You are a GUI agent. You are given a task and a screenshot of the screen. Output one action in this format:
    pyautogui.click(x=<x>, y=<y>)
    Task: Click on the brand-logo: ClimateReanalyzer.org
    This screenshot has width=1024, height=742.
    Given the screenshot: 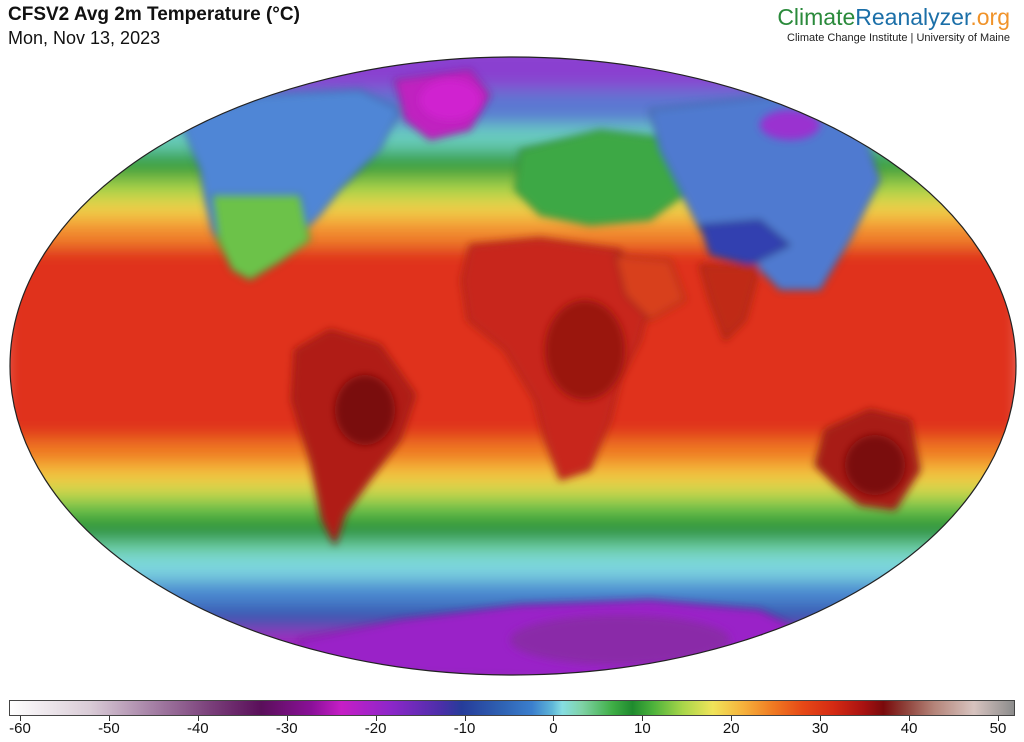 What is the action you would take?
    pyautogui.click(x=893, y=17)
    